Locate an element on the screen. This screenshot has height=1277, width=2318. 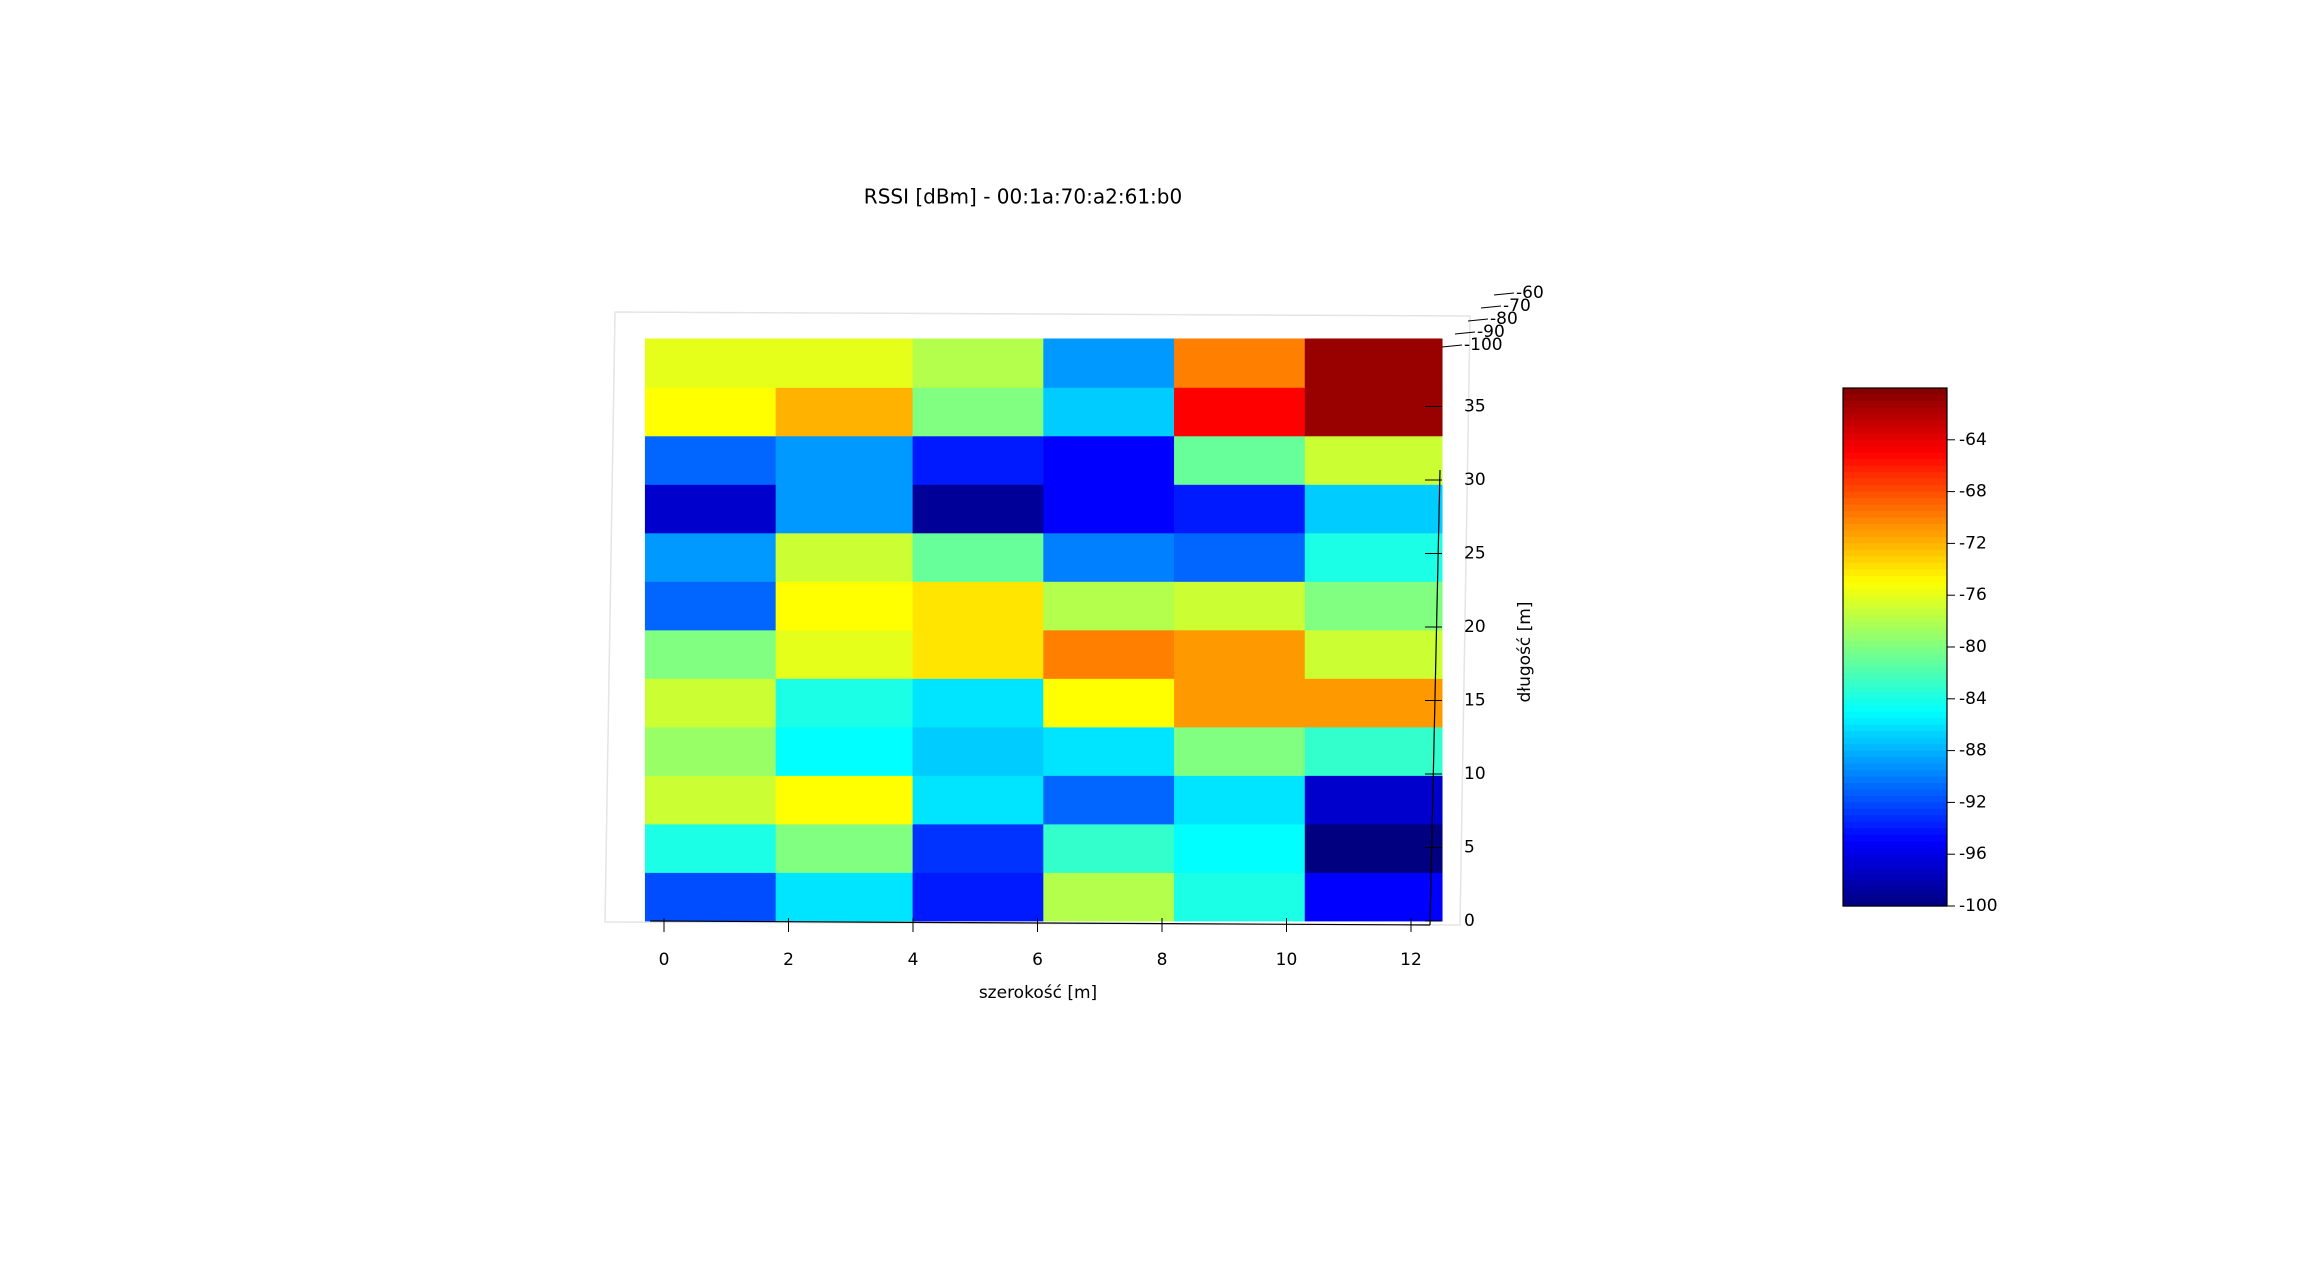
y-tick-label: 0 is located at coordinates (1469, 921).